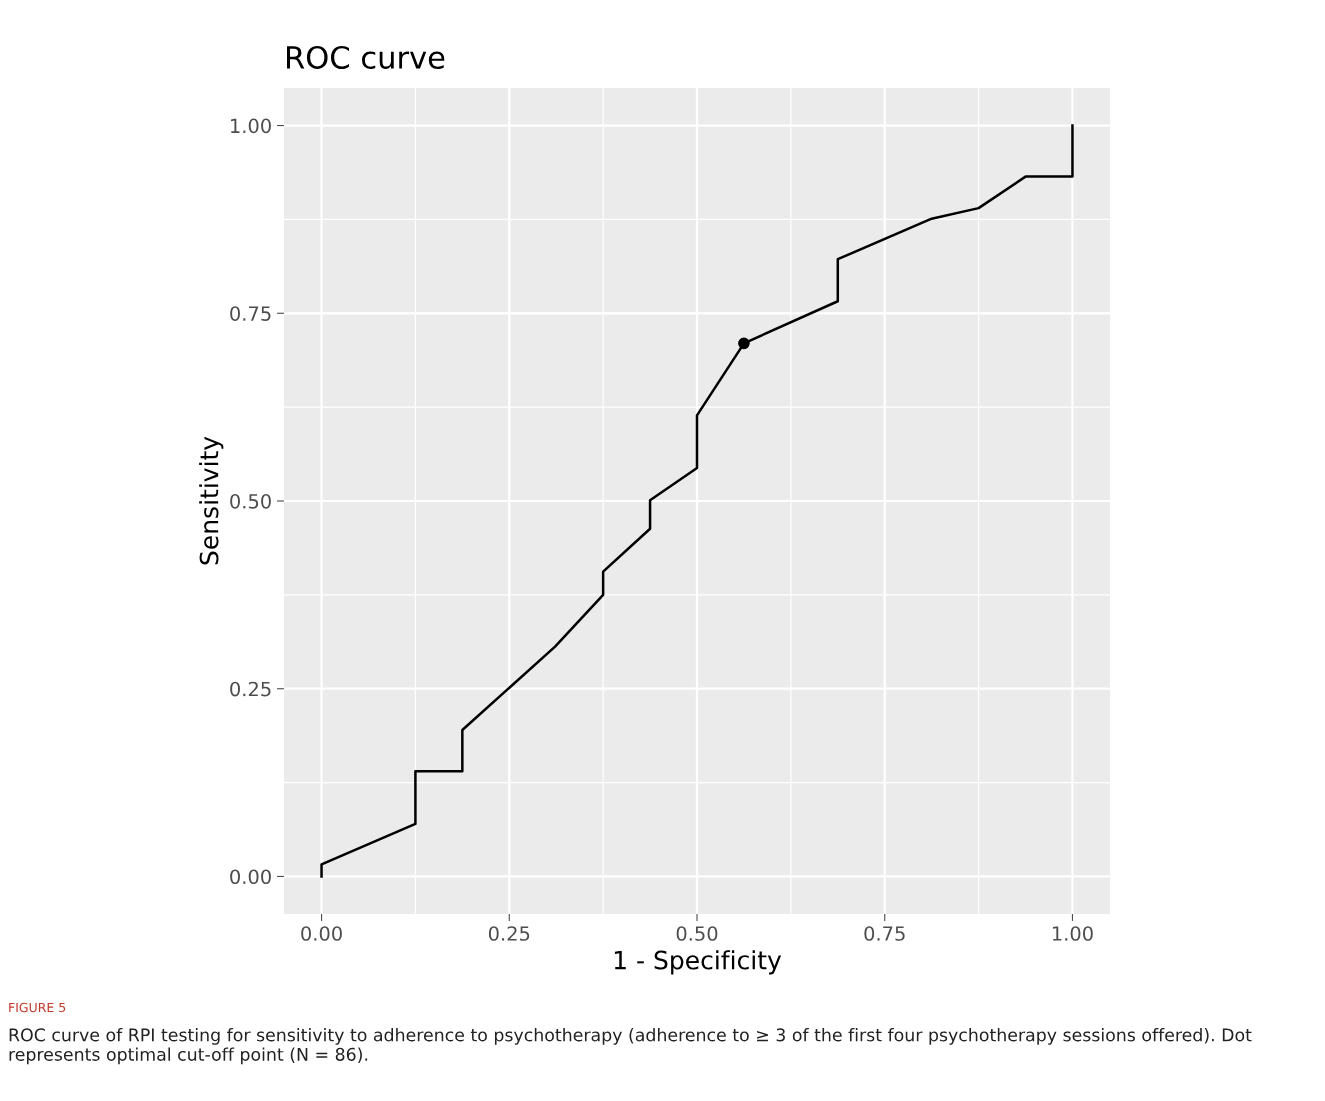 The height and width of the screenshot is (1101, 1325). What do you see at coordinates (697, 933) in the screenshot?
I see `x-tick-label: 0.50` at bounding box center [697, 933].